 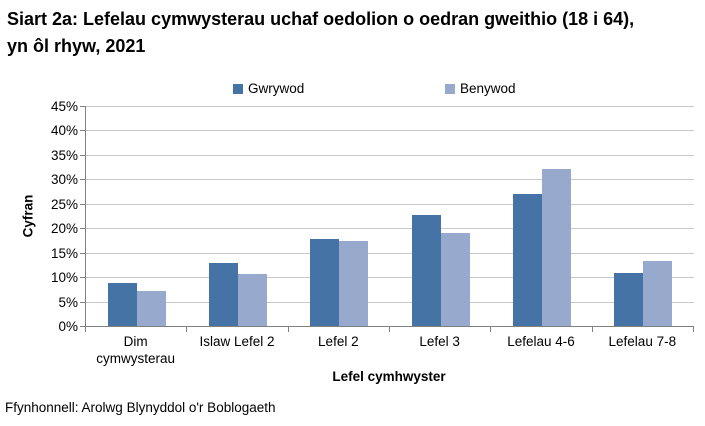 What do you see at coordinates (276, 88) in the screenshot?
I see `legend-label-gwrywod: Gwrywod` at bounding box center [276, 88].